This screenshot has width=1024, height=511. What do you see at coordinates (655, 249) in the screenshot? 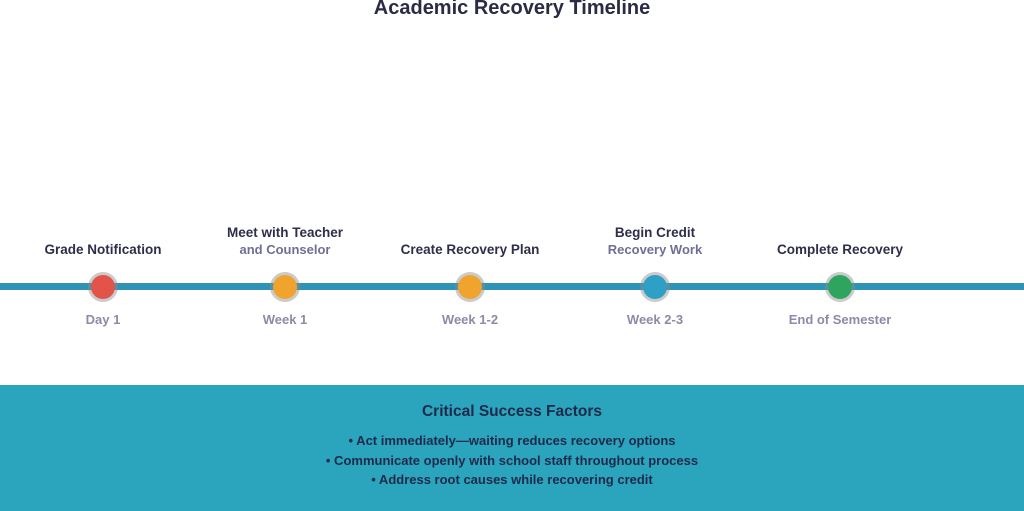
I see `event-subtitle: Recovery Work` at bounding box center [655, 249].